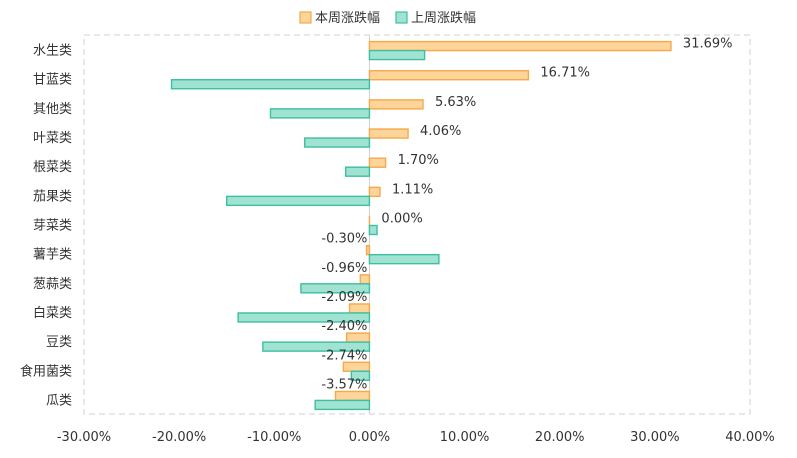  I want to click on category-label-2: 甘蓝类, so click(52, 80).